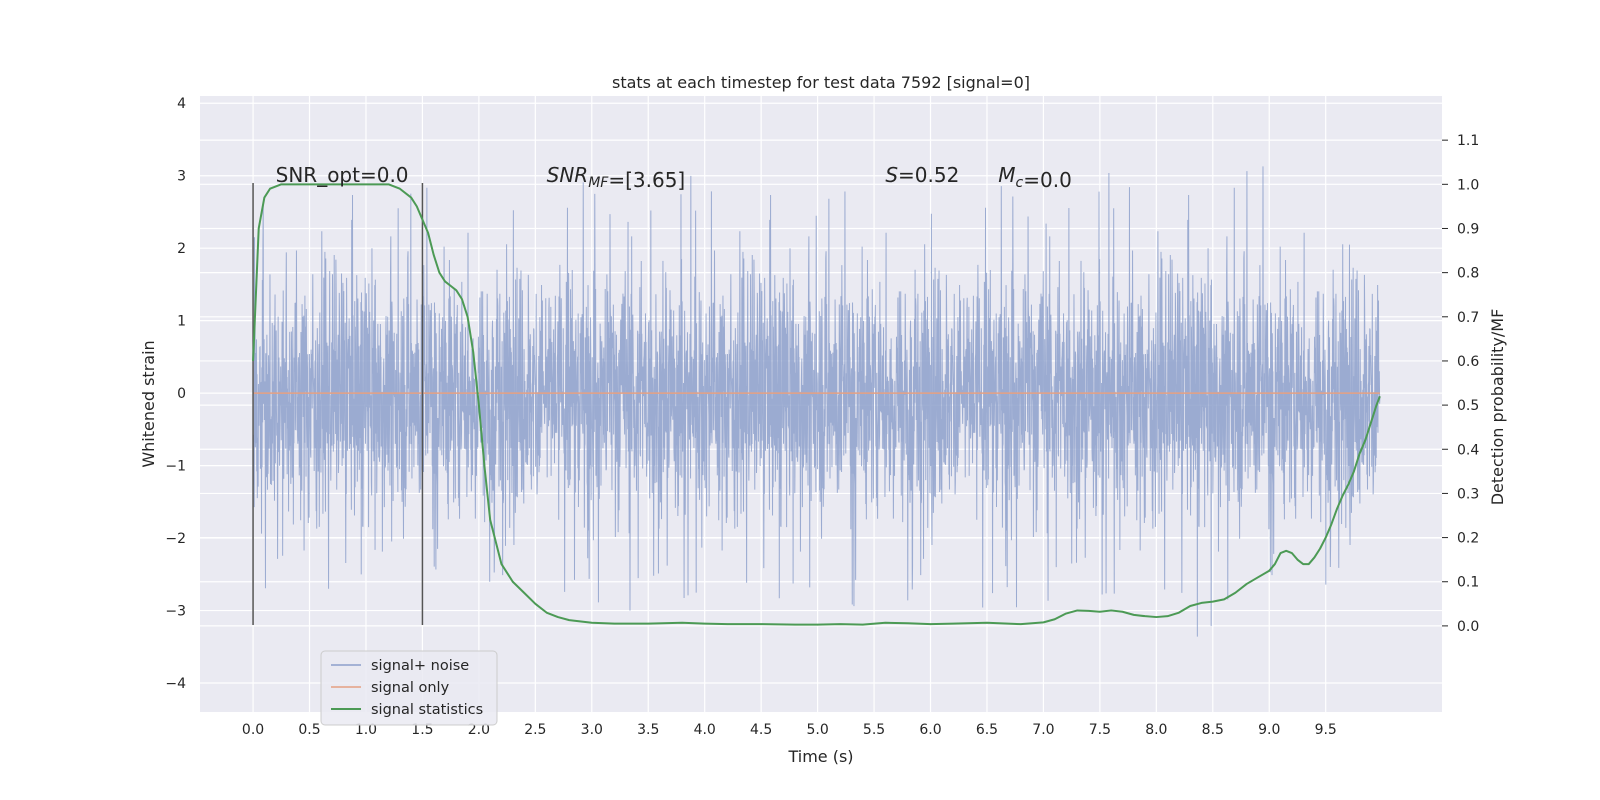  I want to click on y2-axis-ticks: 0.0 0.1 0.2 0.3 0.4 0.5 0.6 0.7 0.8 0.9 1.0 1.1, so click(1460, 384).